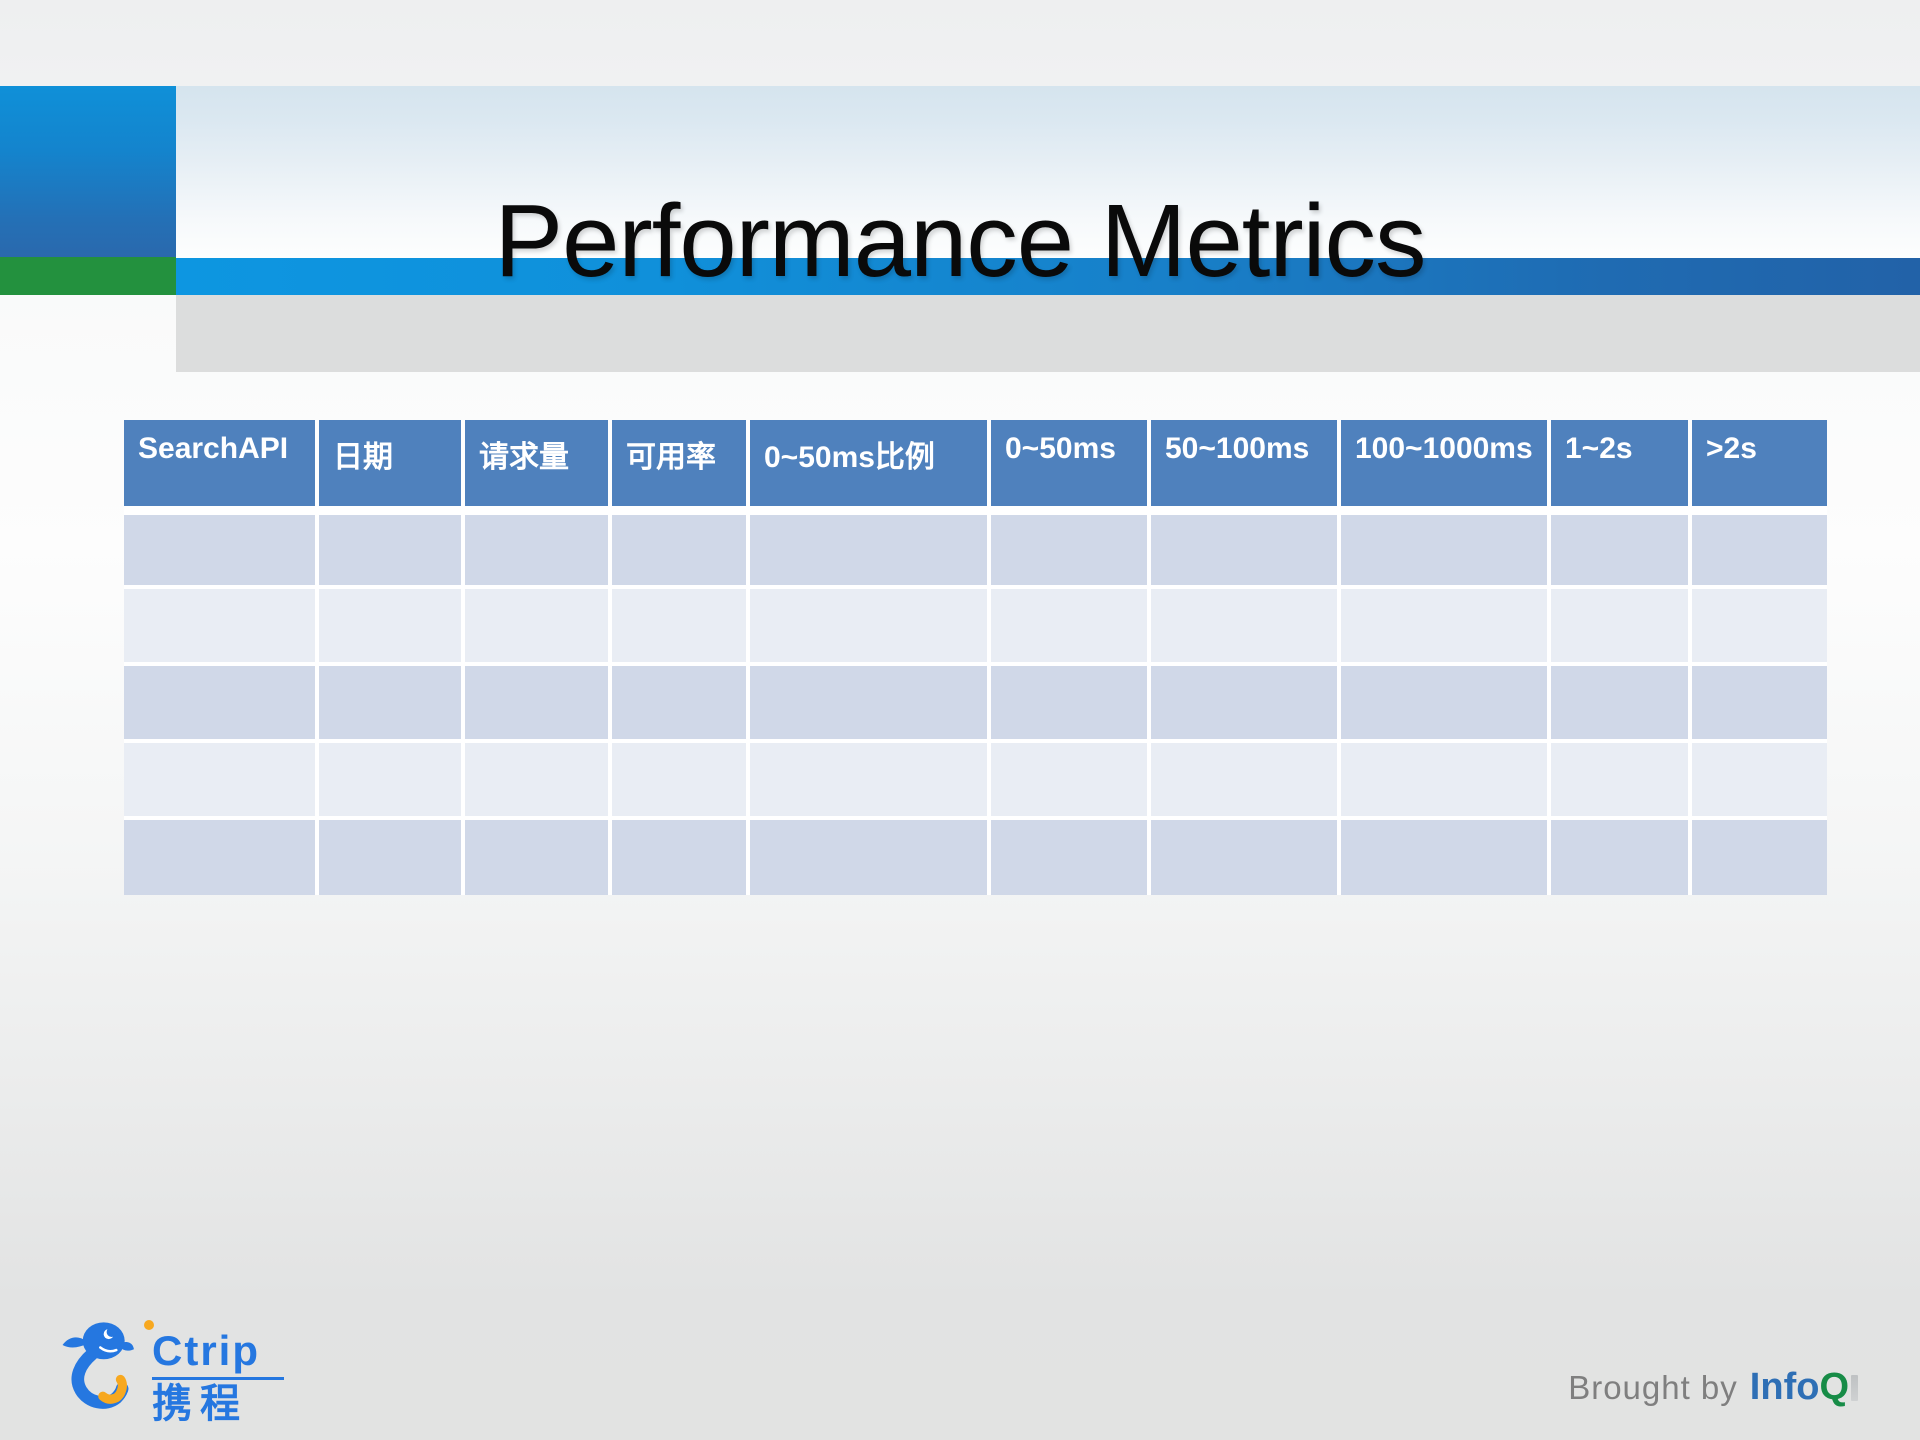 The width and height of the screenshot is (1920, 1440). Describe the element at coordinates (960, 240) in the screenshot. I see `page-title: Performance Metrics` at that location.